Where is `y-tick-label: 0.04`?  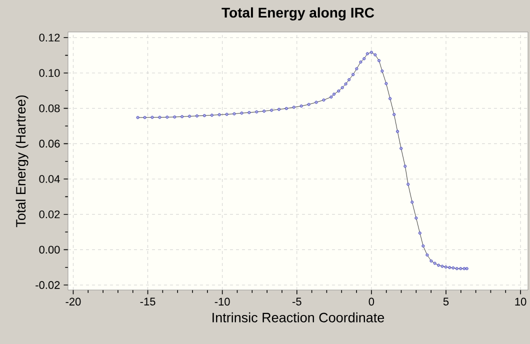
y-tick-label: 0.04 is located at coordinates (49, 179).